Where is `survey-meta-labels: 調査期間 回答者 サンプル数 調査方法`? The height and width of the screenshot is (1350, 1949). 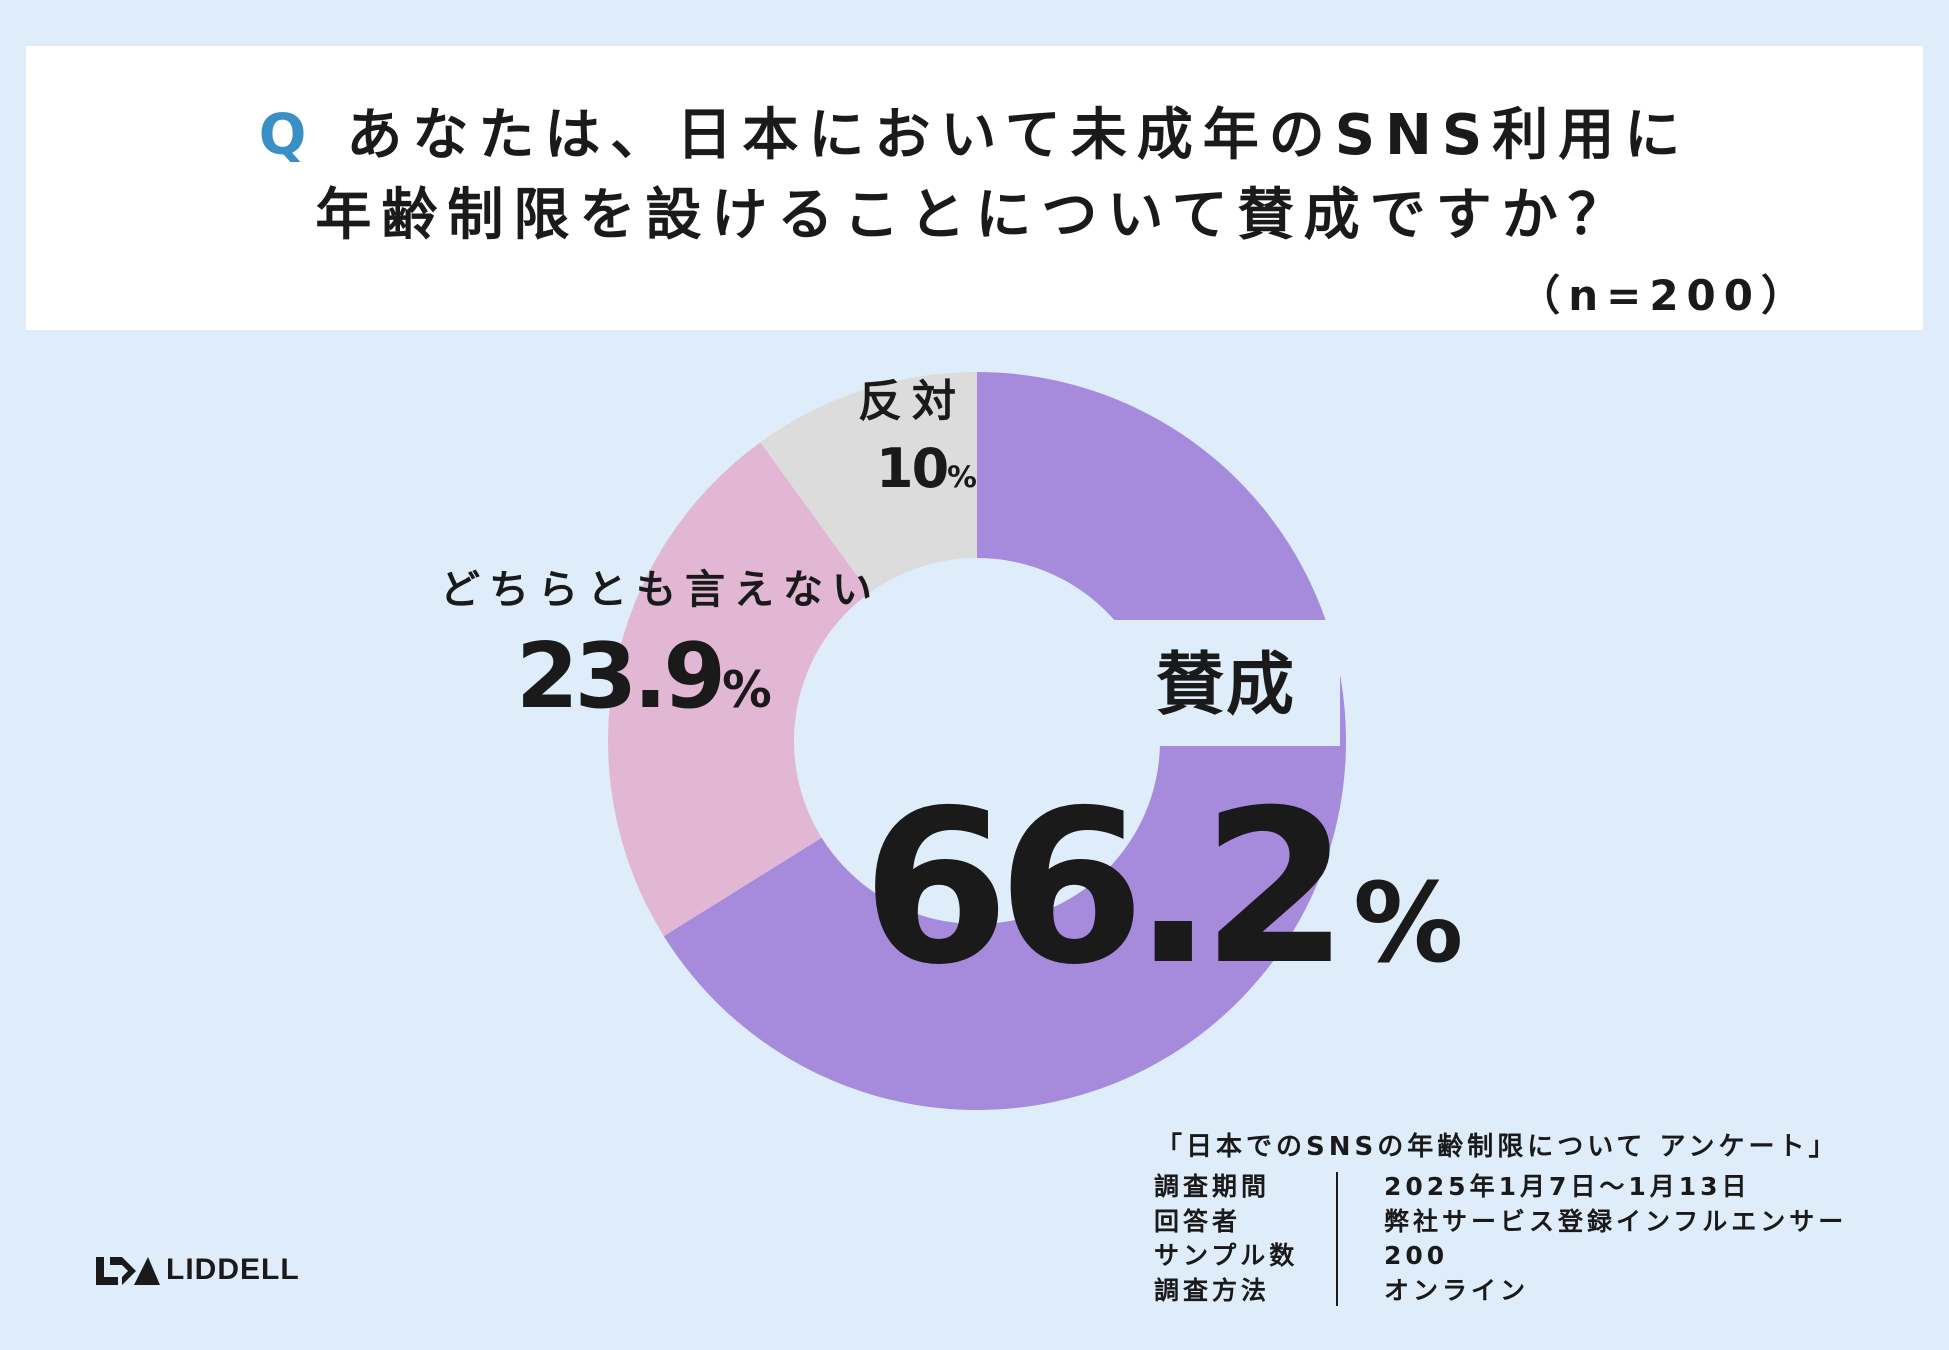 survey-meta-labels: 調査期間 回答者 サンプル数 調査方法 is located at coordinates (1226, 1239).